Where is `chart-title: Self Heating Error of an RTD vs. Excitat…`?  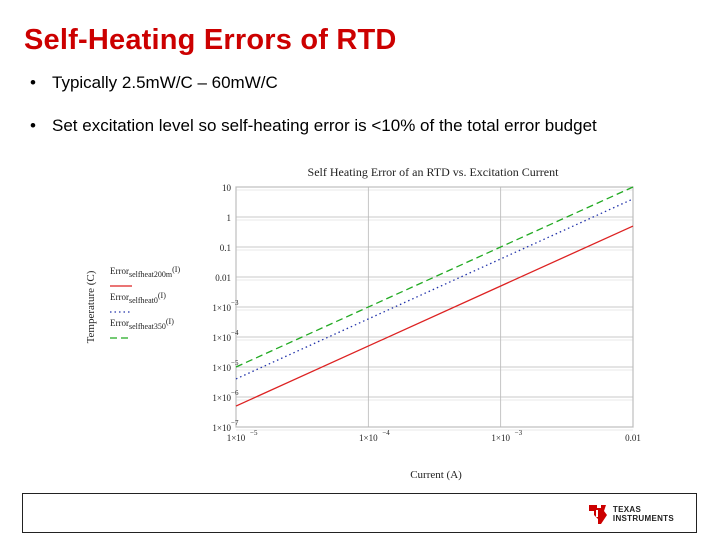 chart-title: Self Heating Error of an RTD vs. Excitat… is located at coordinates (434, 172).